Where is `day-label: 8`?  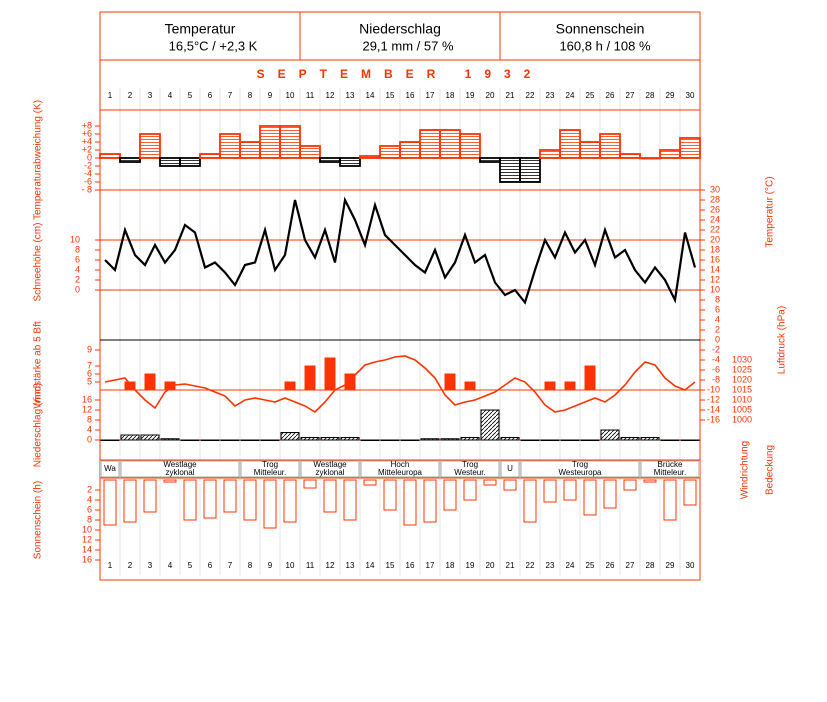
day-label: 8 is located at coordinates (250, 565).